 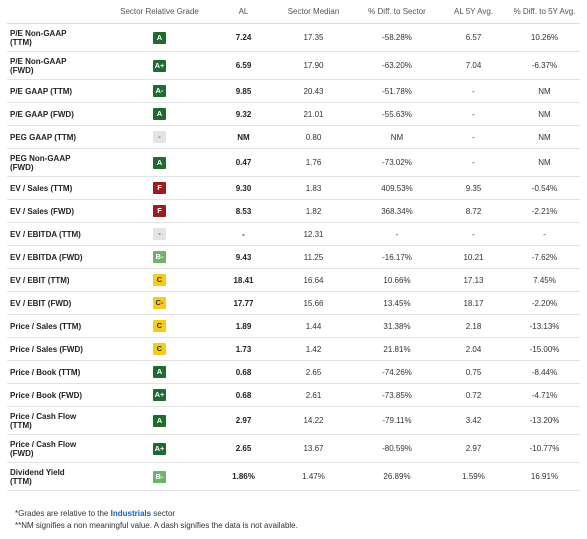 I want to click on diff-sector-value: 409.53%, so click(x=397, y=188).